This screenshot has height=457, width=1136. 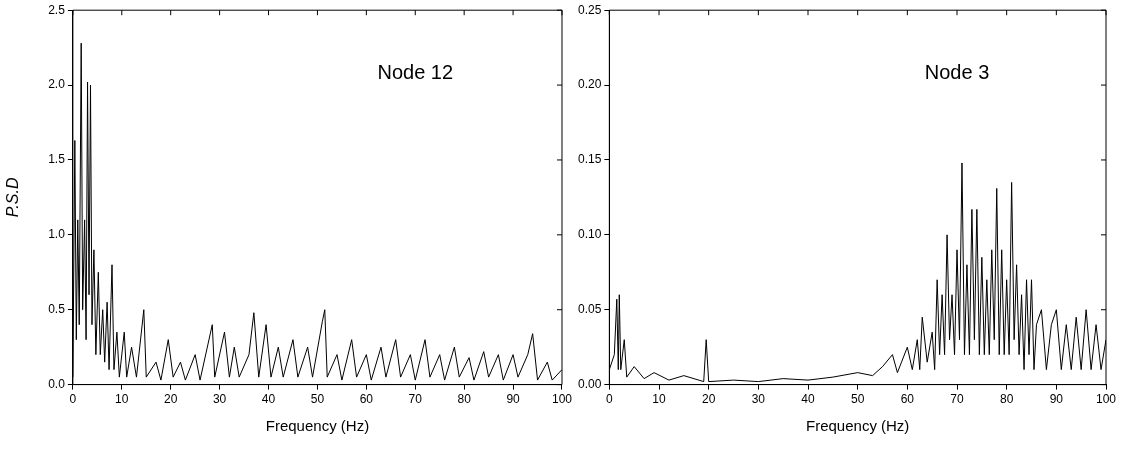 What do you see at coordinates (590, 84) in the screenshot?
I see `y-tick-label: 0.20` at bounding box center [590, 84].